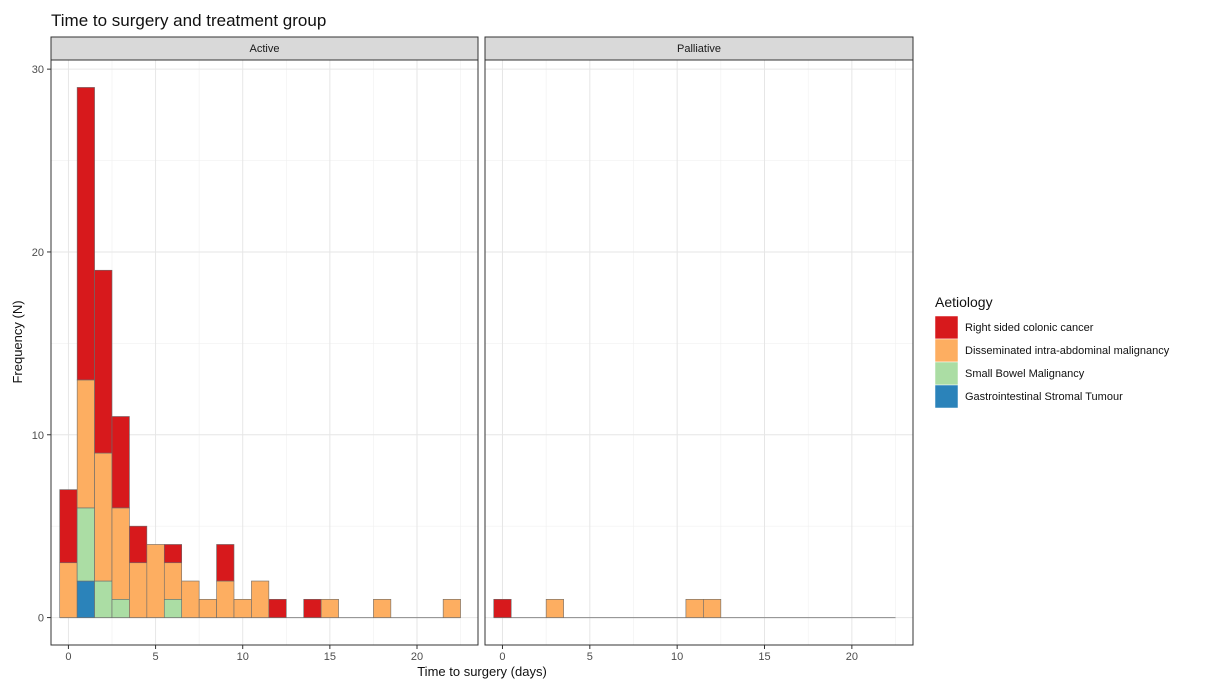  What do you see at coordinates (38, 253) in the screenshot?
I see `y-tick-label: 20` at bounding box center [38, 253].